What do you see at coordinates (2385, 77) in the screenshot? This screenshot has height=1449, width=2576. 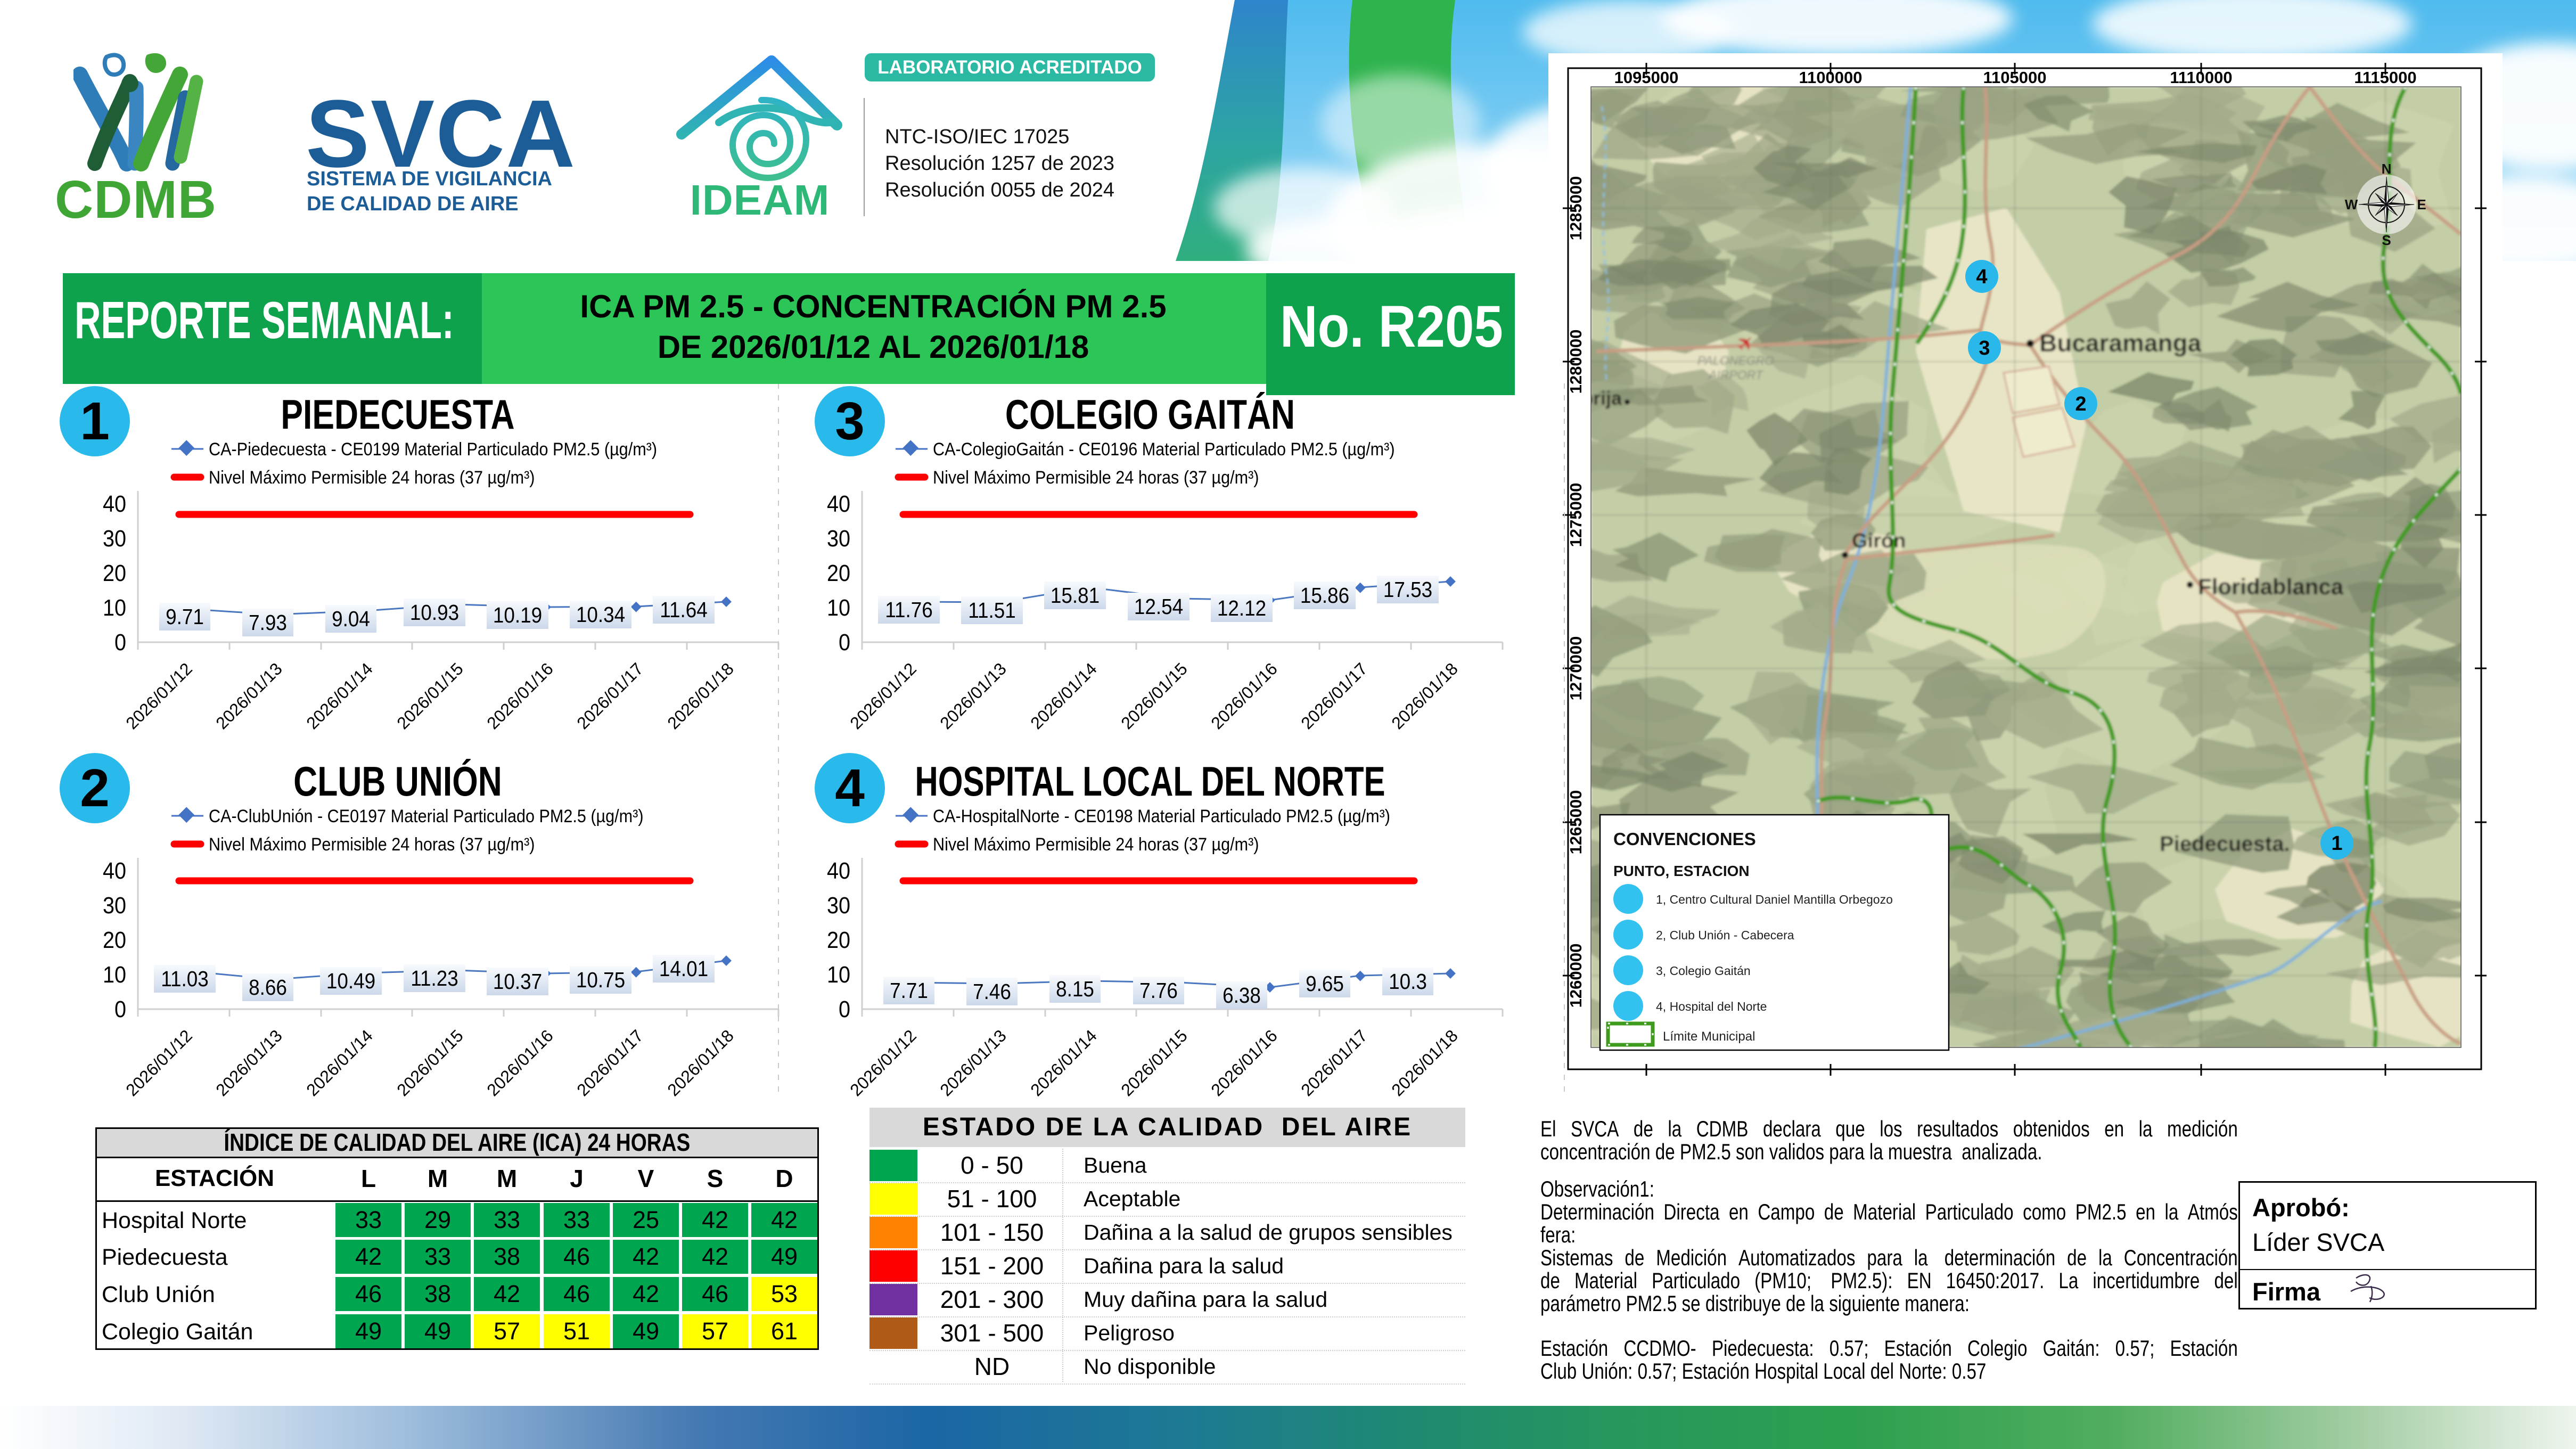 I see `svg-text: 1115000` at bounding box center [2385, 77].